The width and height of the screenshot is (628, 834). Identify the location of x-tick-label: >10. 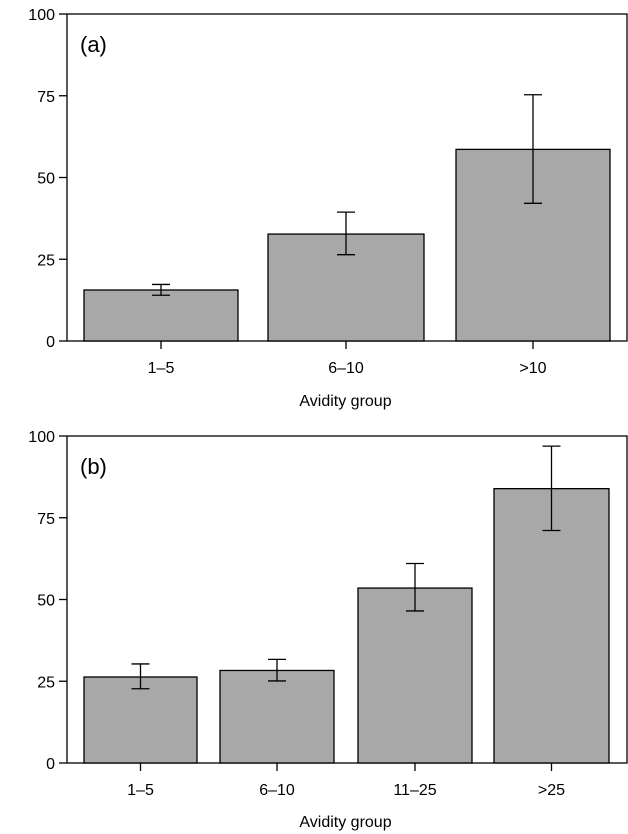
(532, 368).